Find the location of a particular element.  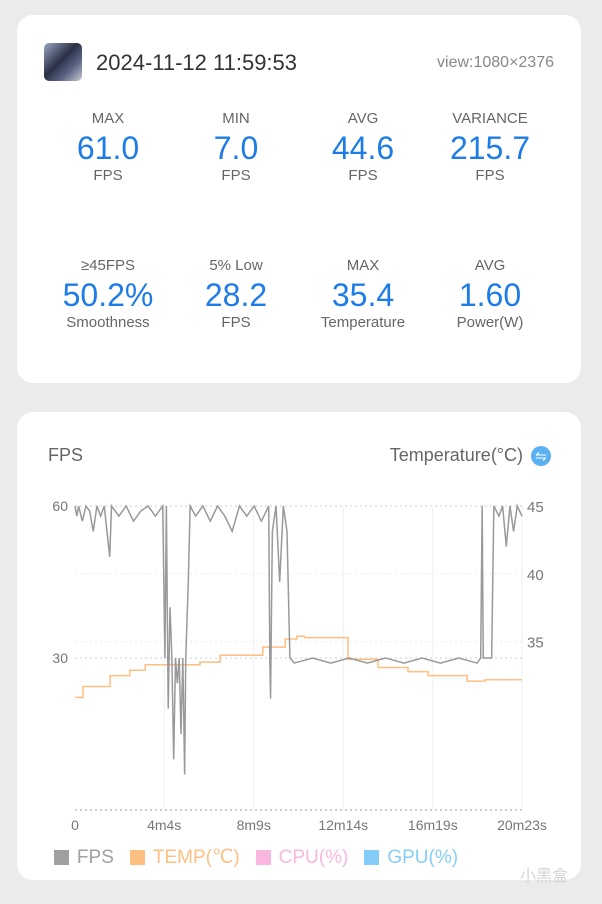

stat-2: AVG 44.6 FPS is located at coordinates (363, 147).